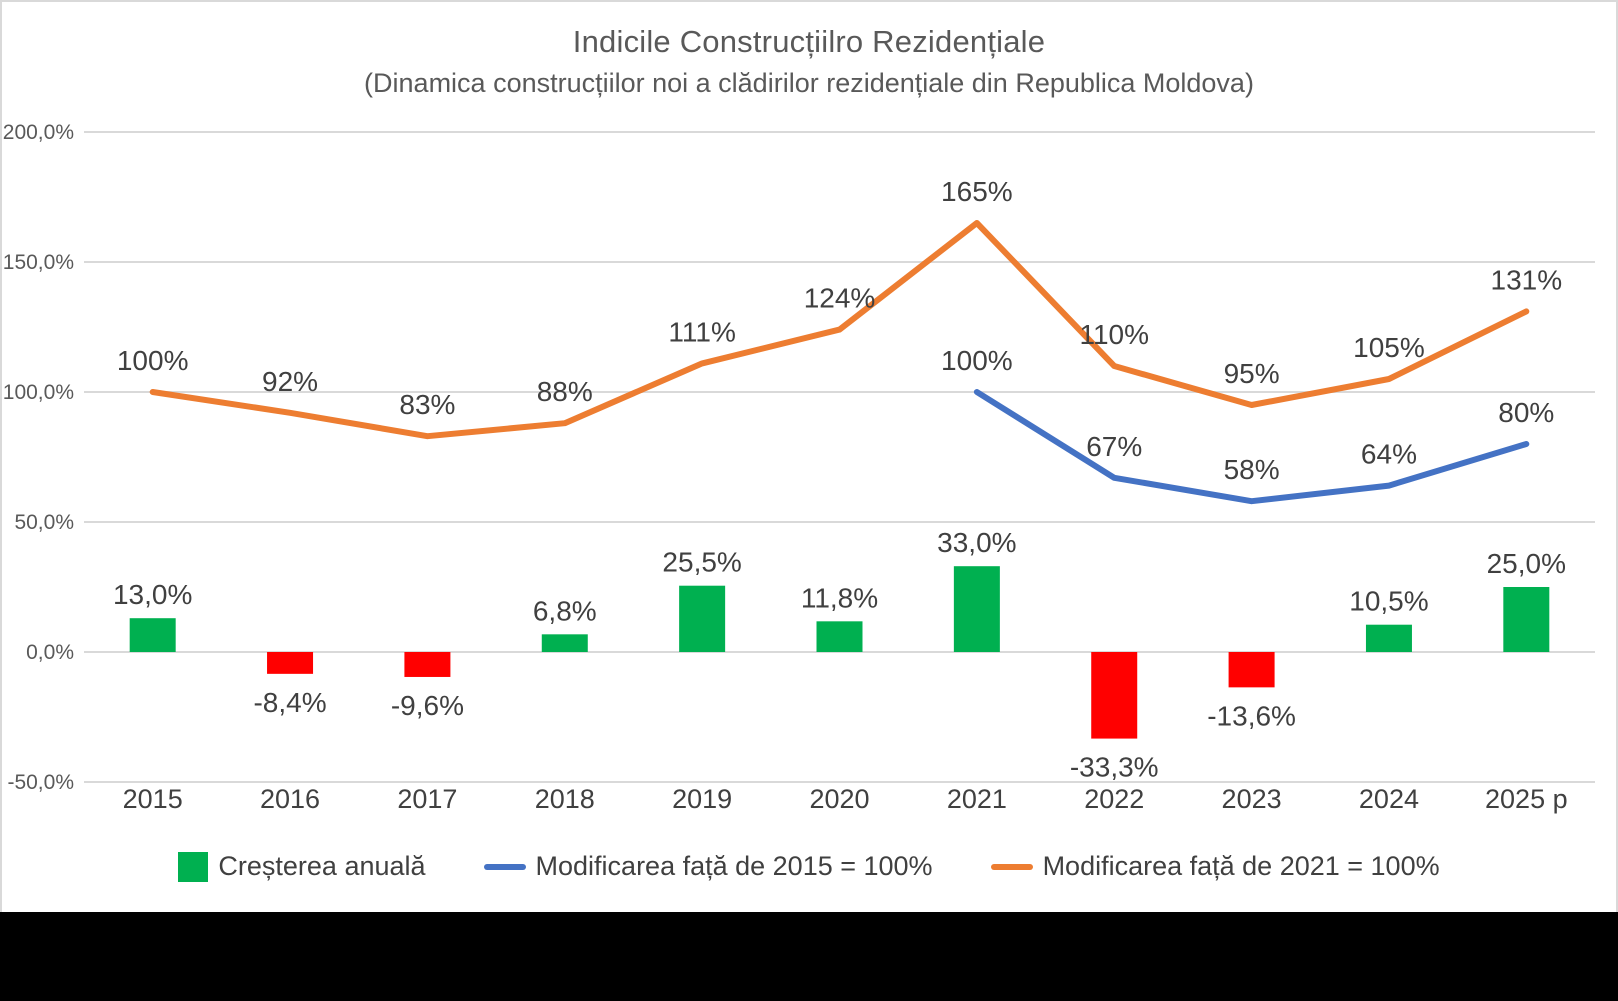  Describe the element at coordinates (1252, 373) in the screenshot. I see `line-data-label: 95%` at that location.